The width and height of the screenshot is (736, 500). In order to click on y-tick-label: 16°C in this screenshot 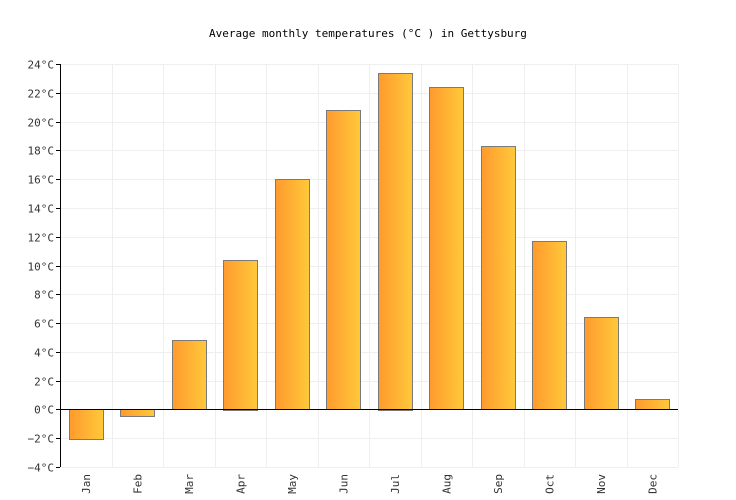, I will do `click(41, 180)`.